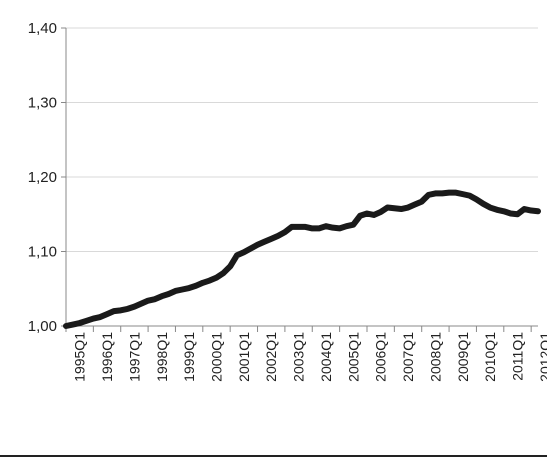  I want to click on x-tick-label: 2012Q1, so click(542, 357).